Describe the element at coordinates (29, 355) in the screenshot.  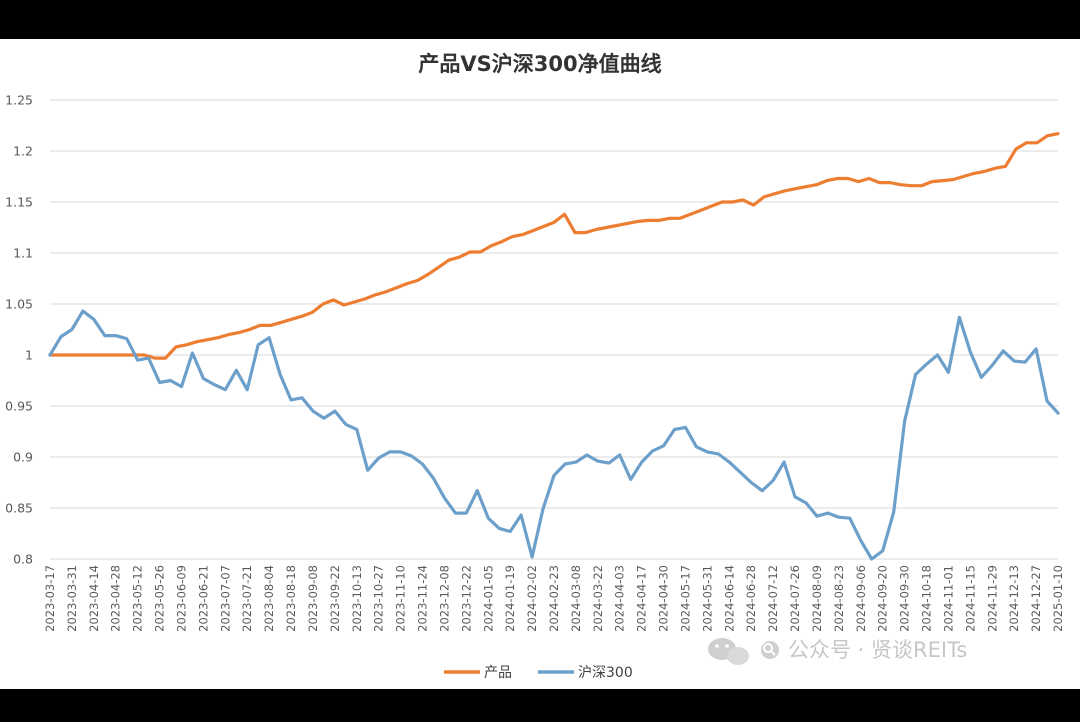
I see `y-tick-label: 1` at that location.